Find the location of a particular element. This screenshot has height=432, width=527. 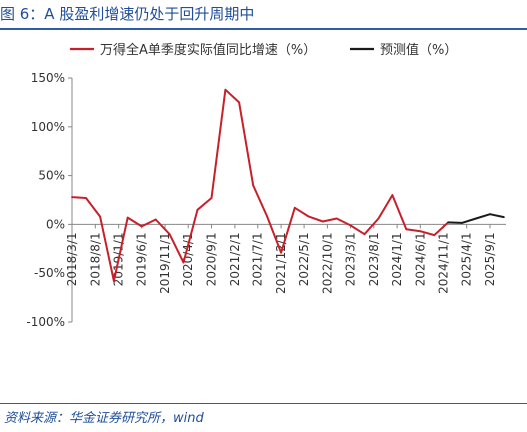

x-tick-label: 2021/2/1 is located at coordinates (235, 259).